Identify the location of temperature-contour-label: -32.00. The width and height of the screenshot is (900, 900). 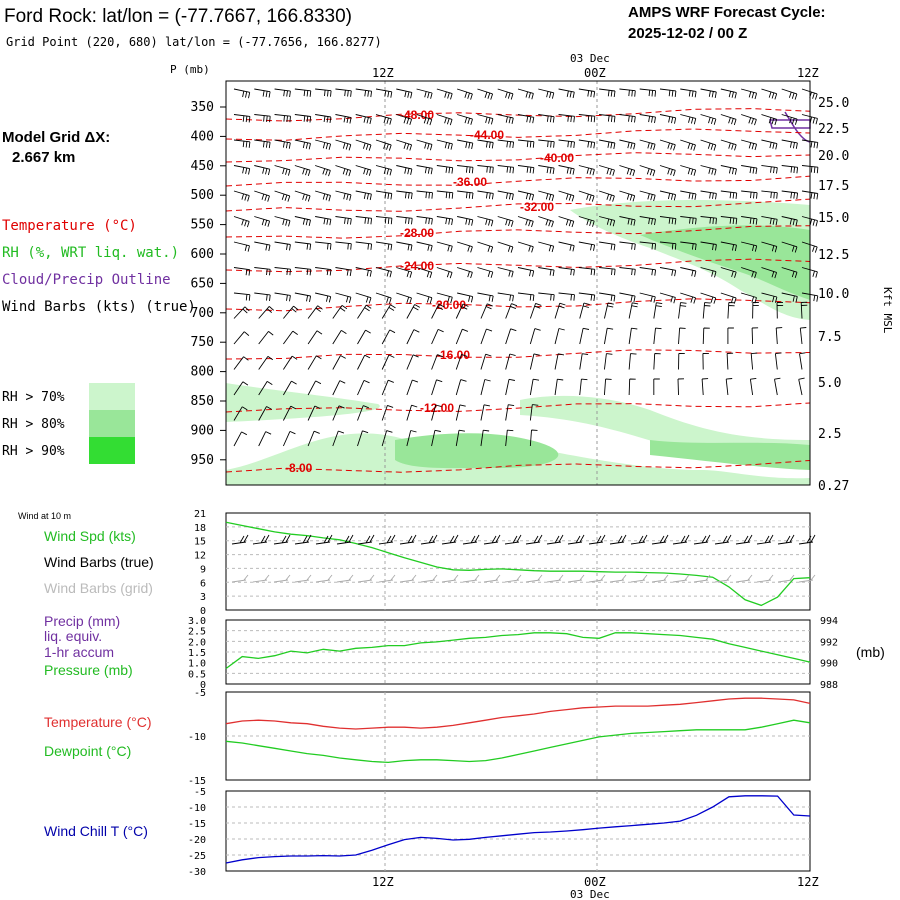
(537, 207).